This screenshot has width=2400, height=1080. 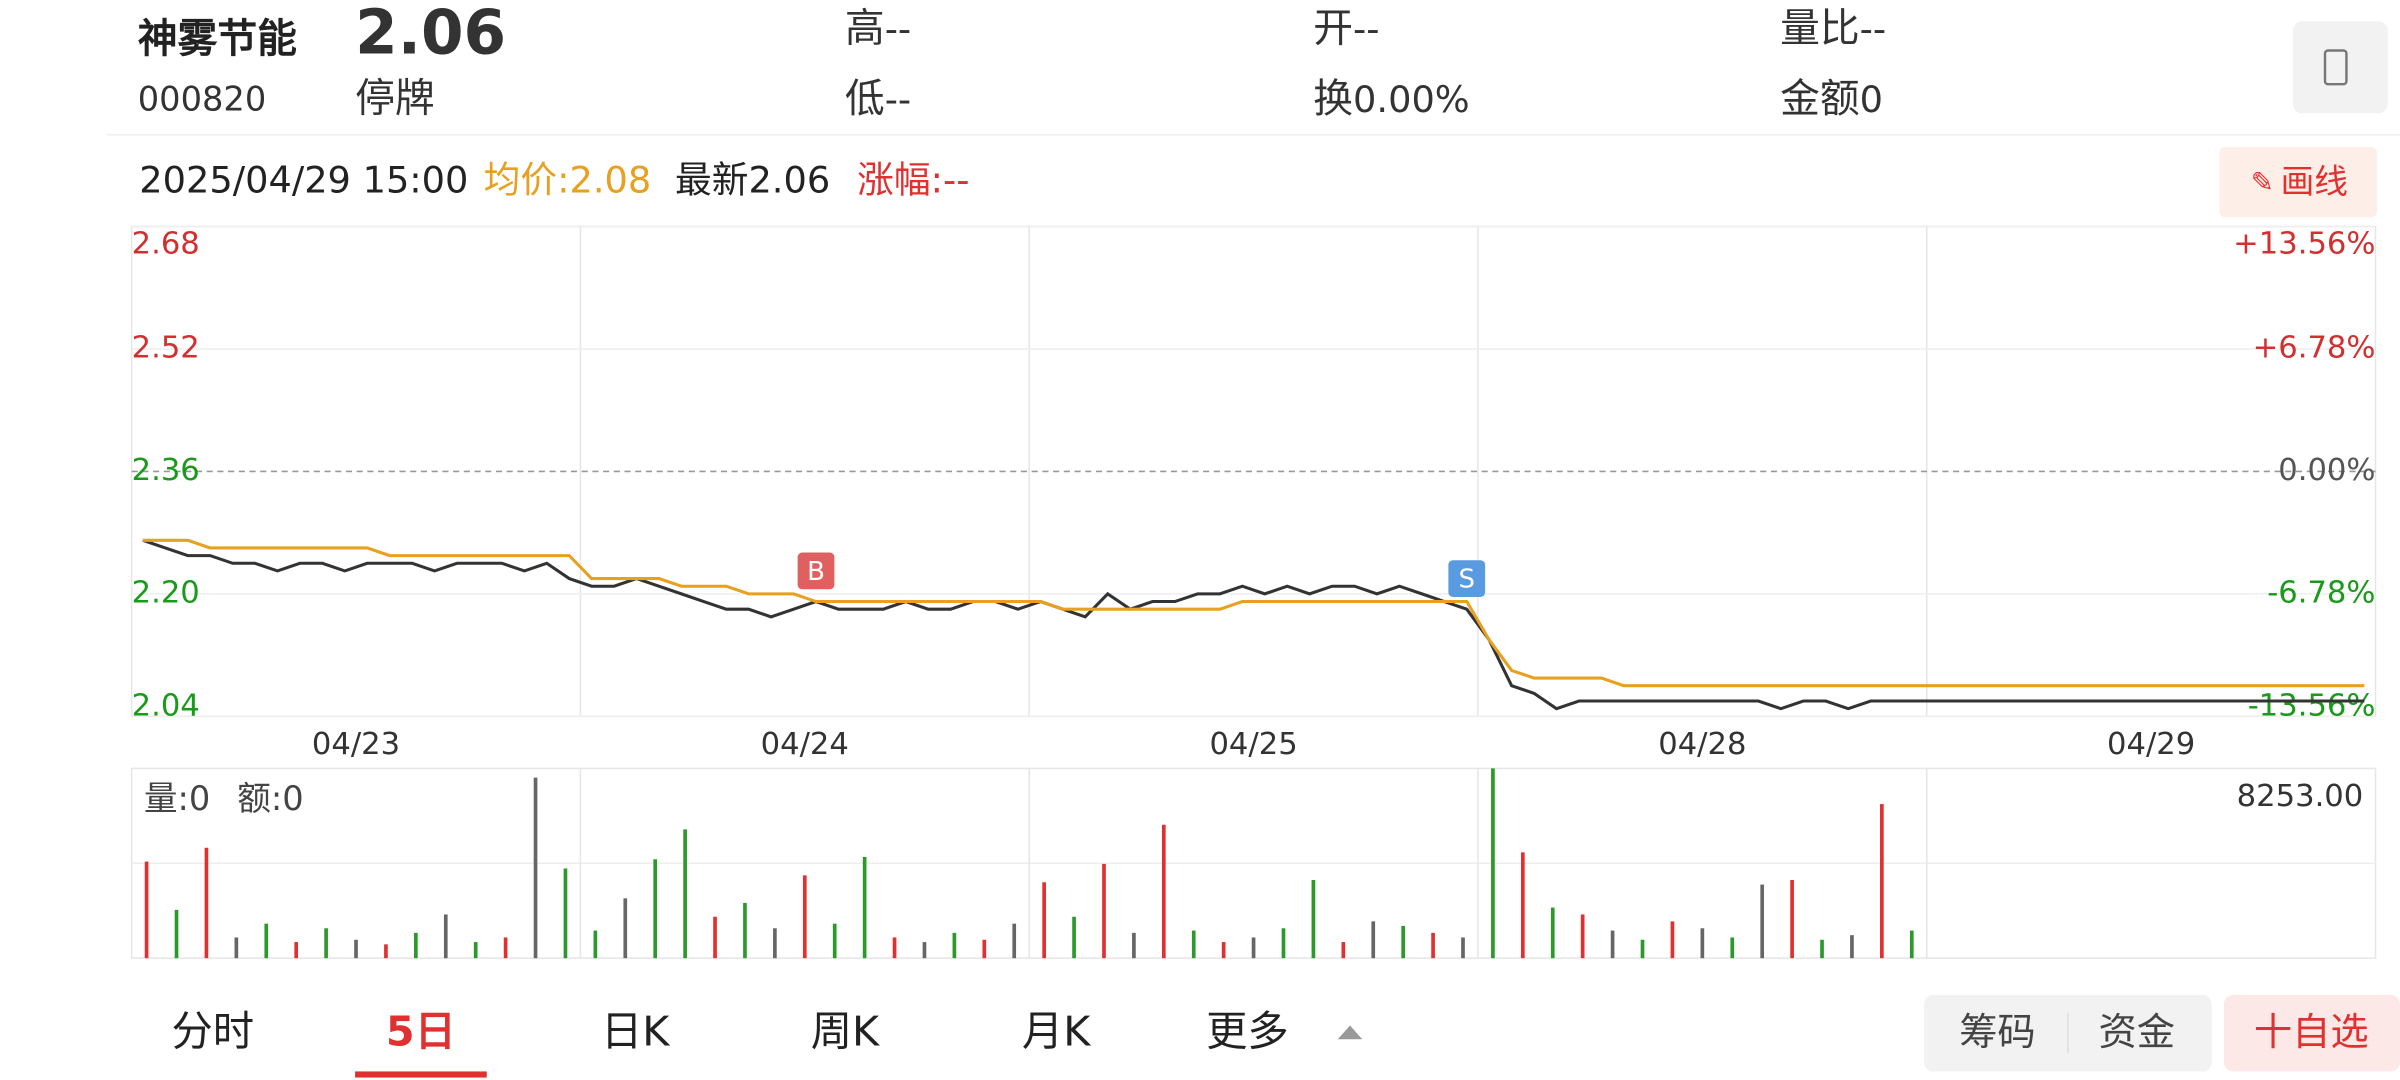 What do you see at coordinates (166, 592) in the screenshot?
I see `y-tick-label: 2.20` at bounding box center [166, 592].